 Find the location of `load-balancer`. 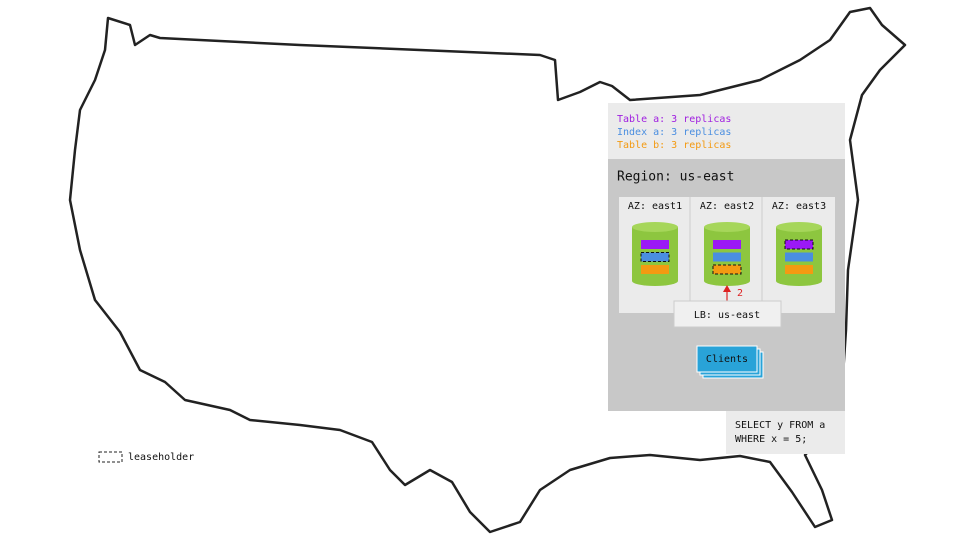

load-balancer is located at coordinates (727, 314).